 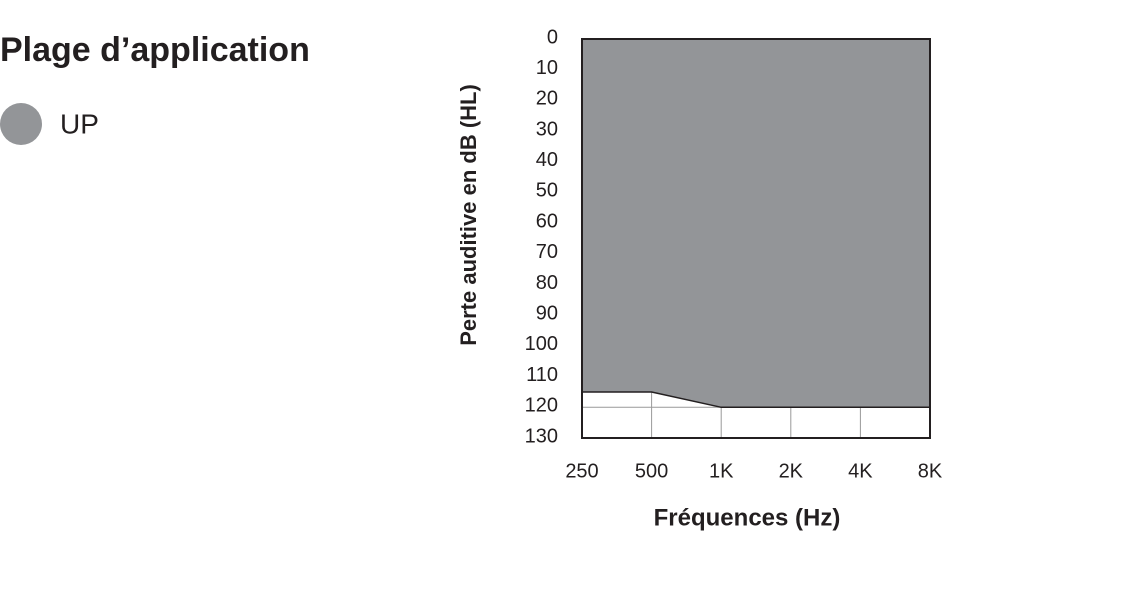 I want to click on y-tick-label: 30, so click(x=547, y=129).